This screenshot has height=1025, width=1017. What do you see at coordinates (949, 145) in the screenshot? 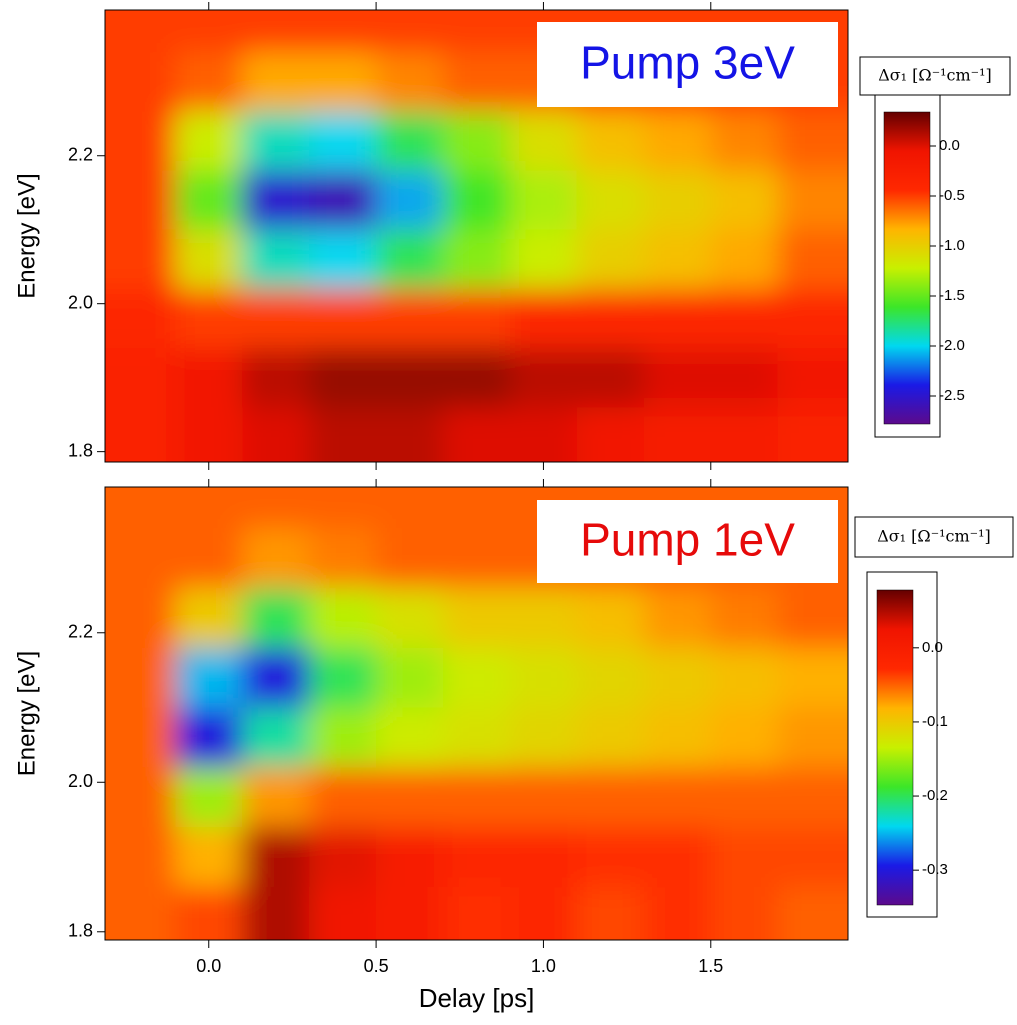
I see `colorbar-tick-label: 0.0` at bounding box center [949, 145].